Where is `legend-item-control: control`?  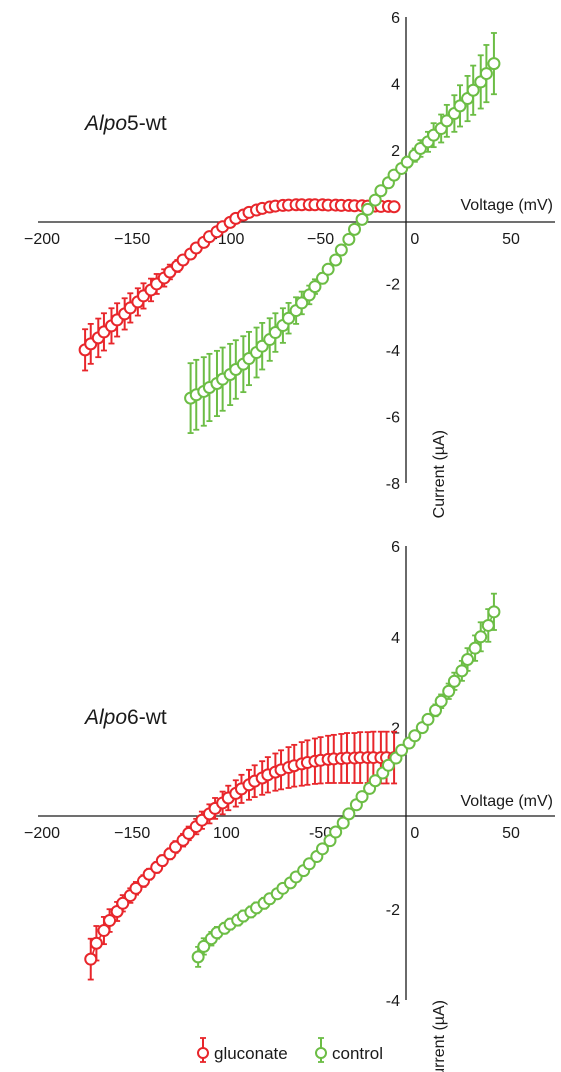
legend-item-control: control is located at coordinates (349, 1050).